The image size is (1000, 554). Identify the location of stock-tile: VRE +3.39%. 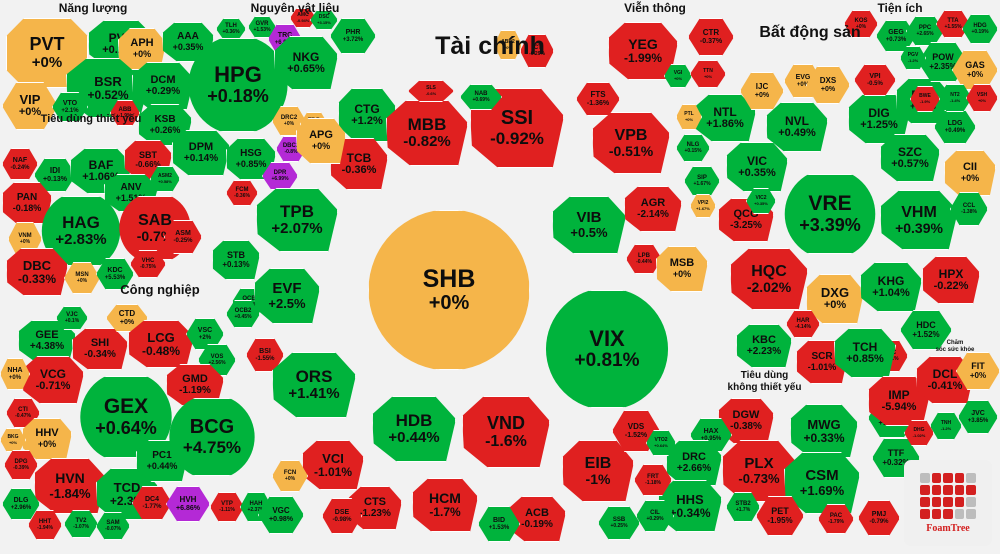
(830, 214).